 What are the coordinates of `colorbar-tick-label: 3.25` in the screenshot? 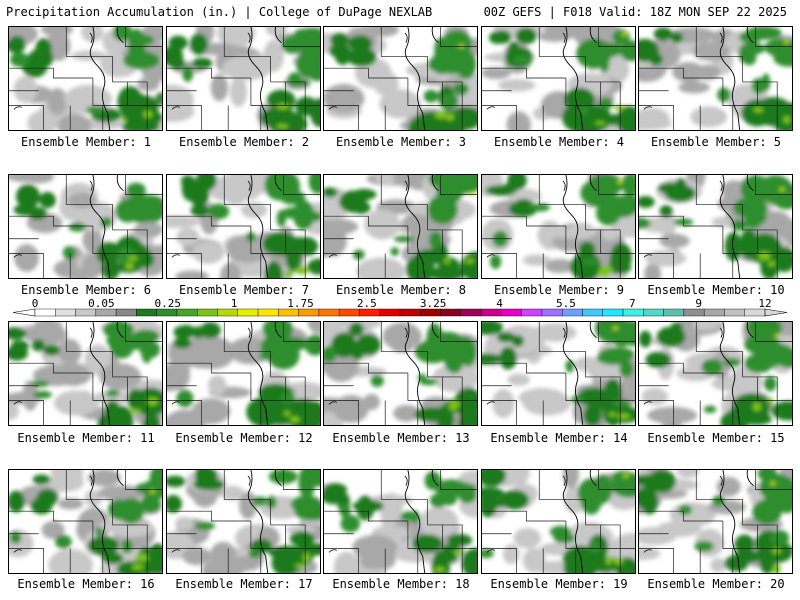 It's located at (433, 303).